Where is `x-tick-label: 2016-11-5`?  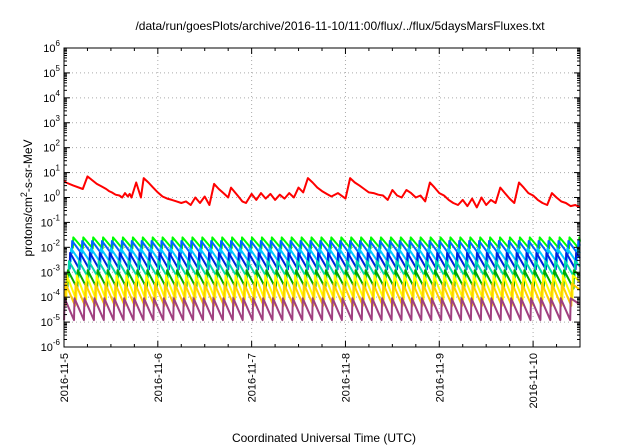
x-tick-label: 2016-11-5 is located at coordinates (65, 377).